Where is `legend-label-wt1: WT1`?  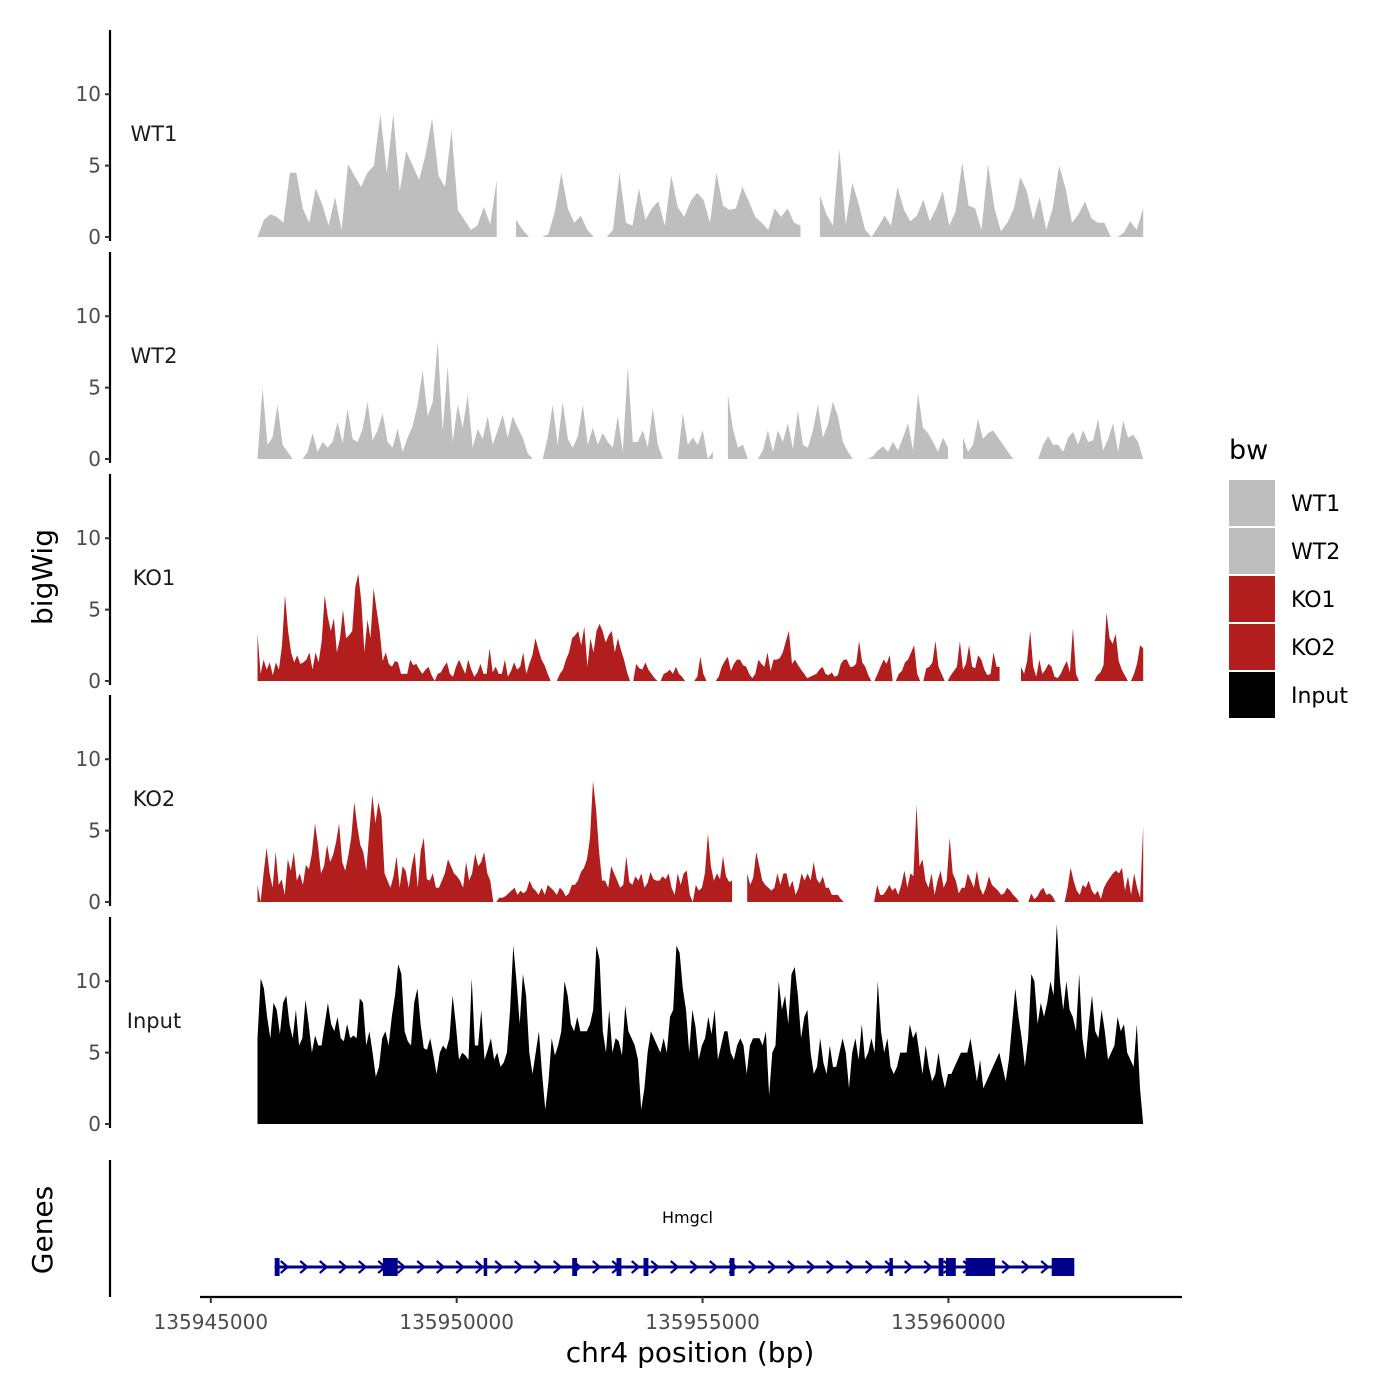 legend-label-wt1: WT1 is located at coordinates (1315, 504).